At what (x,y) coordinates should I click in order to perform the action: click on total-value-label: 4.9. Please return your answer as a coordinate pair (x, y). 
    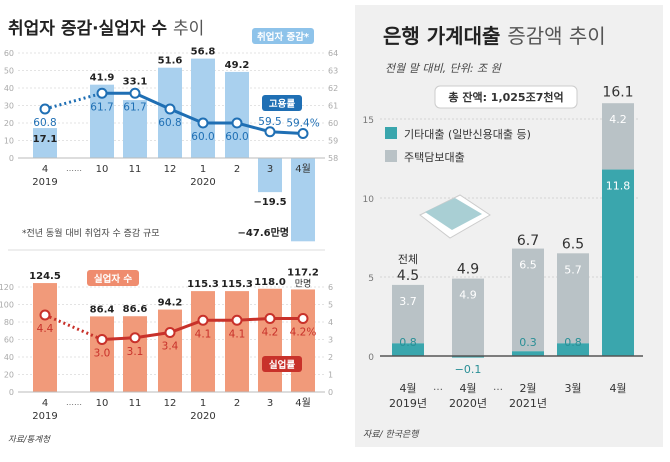
    Looking at the image, I should click on (468, 270).